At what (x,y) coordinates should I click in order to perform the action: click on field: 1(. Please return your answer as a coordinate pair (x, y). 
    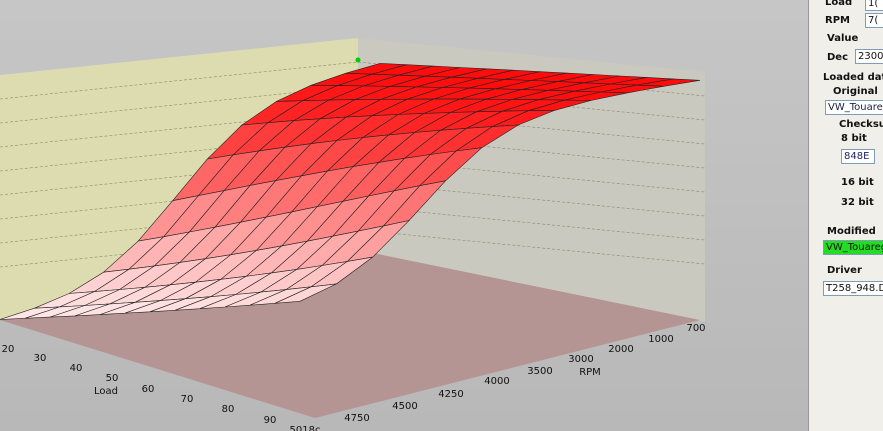
    Looking at the image, I should click on (874, 5).